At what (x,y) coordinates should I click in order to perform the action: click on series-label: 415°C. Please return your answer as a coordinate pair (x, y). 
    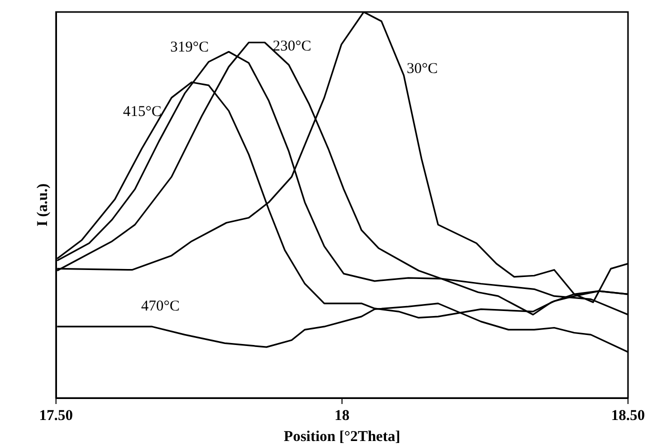
    Looking at the image, I should click on (142, 112).